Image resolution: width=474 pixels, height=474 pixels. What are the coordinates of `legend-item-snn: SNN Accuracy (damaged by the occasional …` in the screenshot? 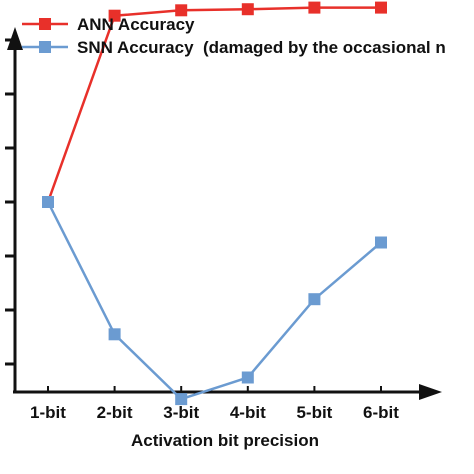 It's located at (234, 47).